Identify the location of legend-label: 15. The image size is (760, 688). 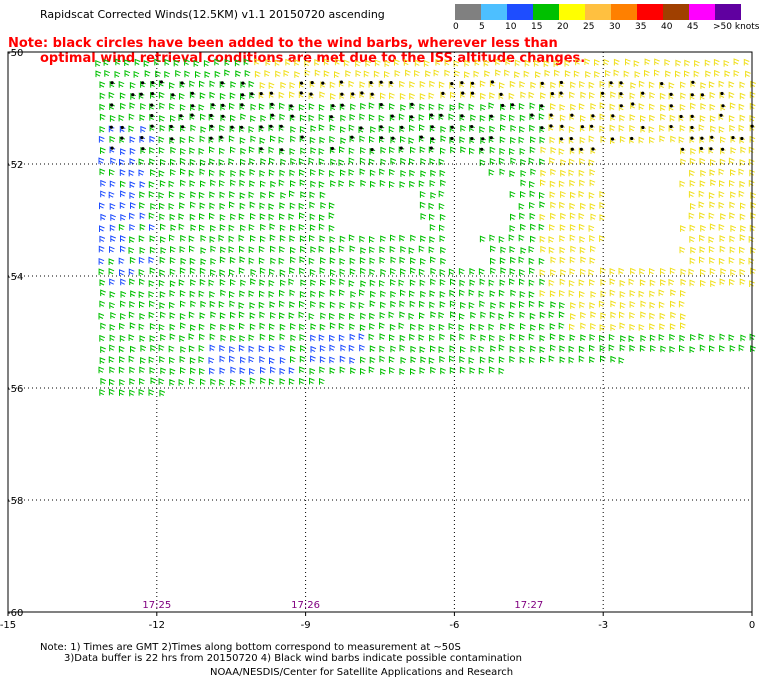
(537, 27).